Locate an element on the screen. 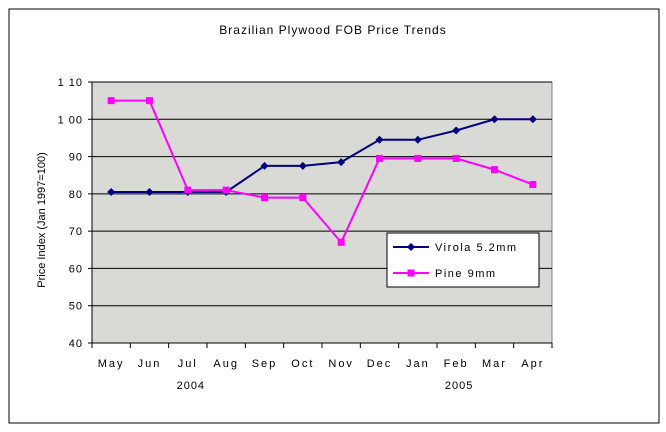  x-tick-label: May is located at coordinates (111, 364).